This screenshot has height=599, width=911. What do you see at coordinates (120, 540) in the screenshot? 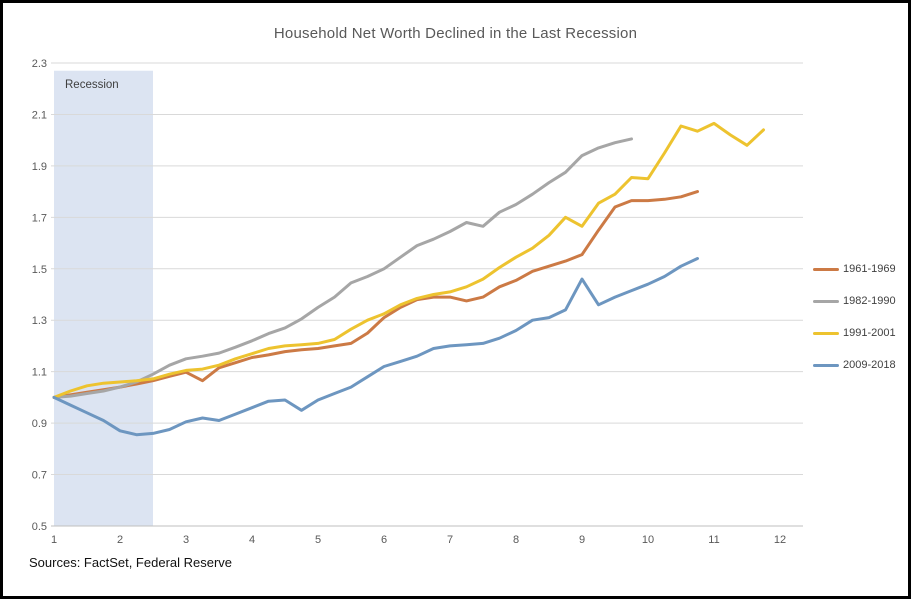
I see `x-tick-label: 2` at bounding box center [120, 540].